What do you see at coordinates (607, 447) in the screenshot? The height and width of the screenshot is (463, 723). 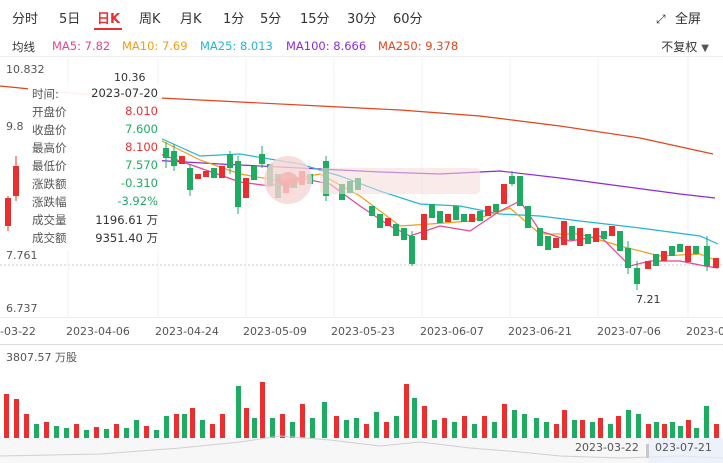 I see `navigator-start-date: 2023-03-22` at bounding box center [607, 447].